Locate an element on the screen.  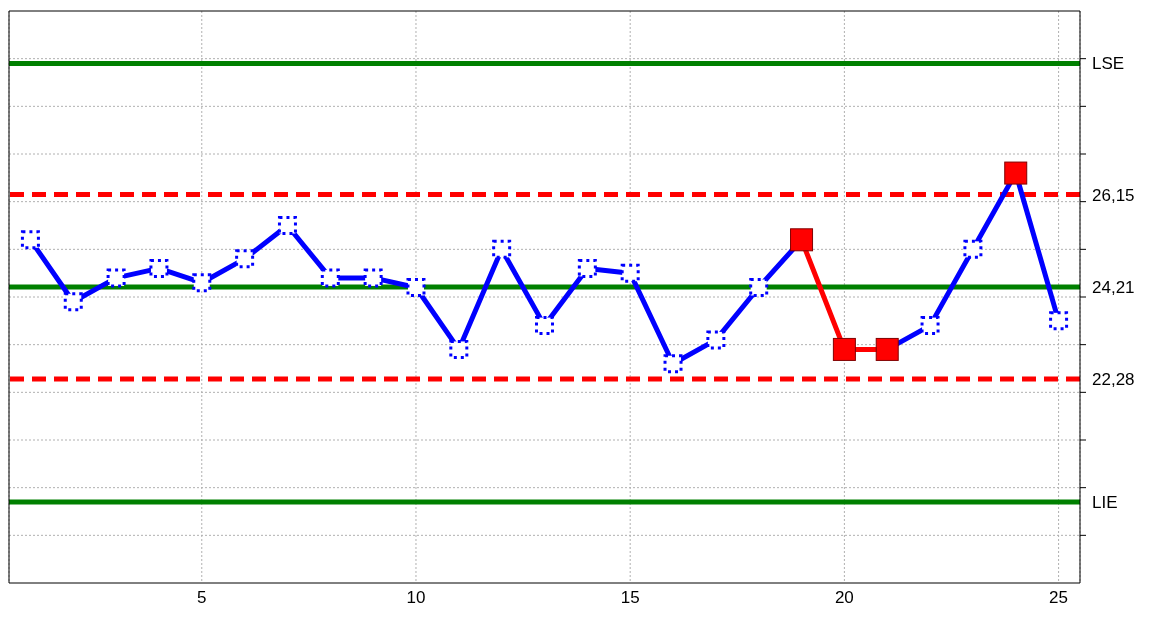
x-tick-label: 20 is located at coordinates (844, 598).